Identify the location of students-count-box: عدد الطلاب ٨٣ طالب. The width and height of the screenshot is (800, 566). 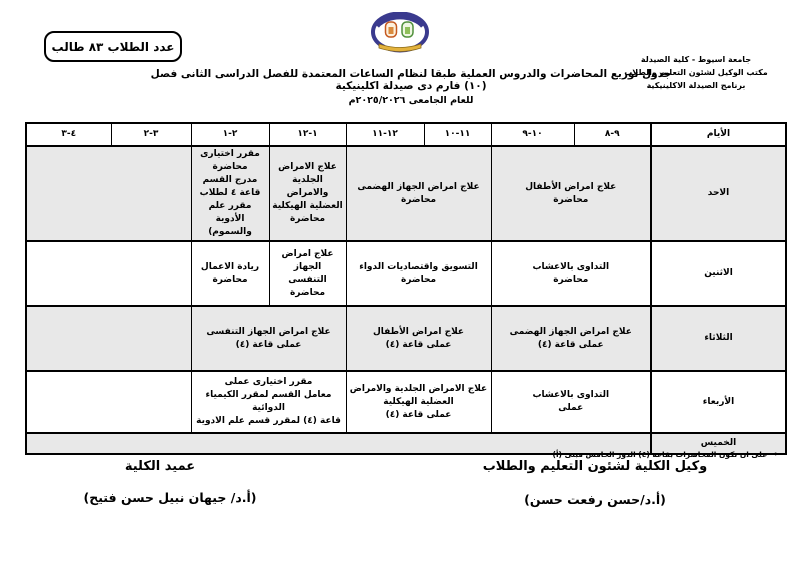
(113, 46).